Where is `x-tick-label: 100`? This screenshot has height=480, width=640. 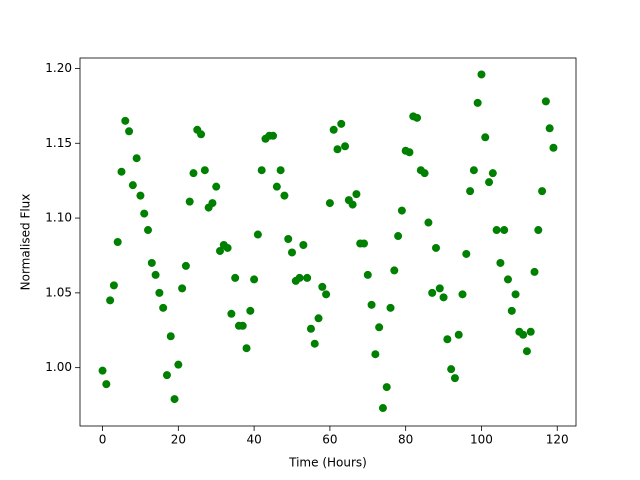
x-tick-label: 100 is located at coordinates (481, 440).